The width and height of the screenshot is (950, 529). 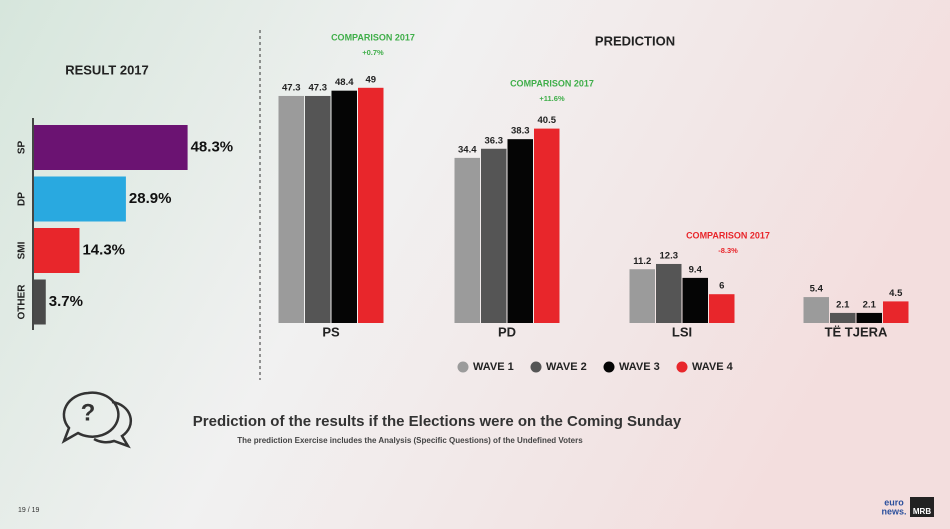 I want to click on category-label: DP, so click(x=22, y=199).